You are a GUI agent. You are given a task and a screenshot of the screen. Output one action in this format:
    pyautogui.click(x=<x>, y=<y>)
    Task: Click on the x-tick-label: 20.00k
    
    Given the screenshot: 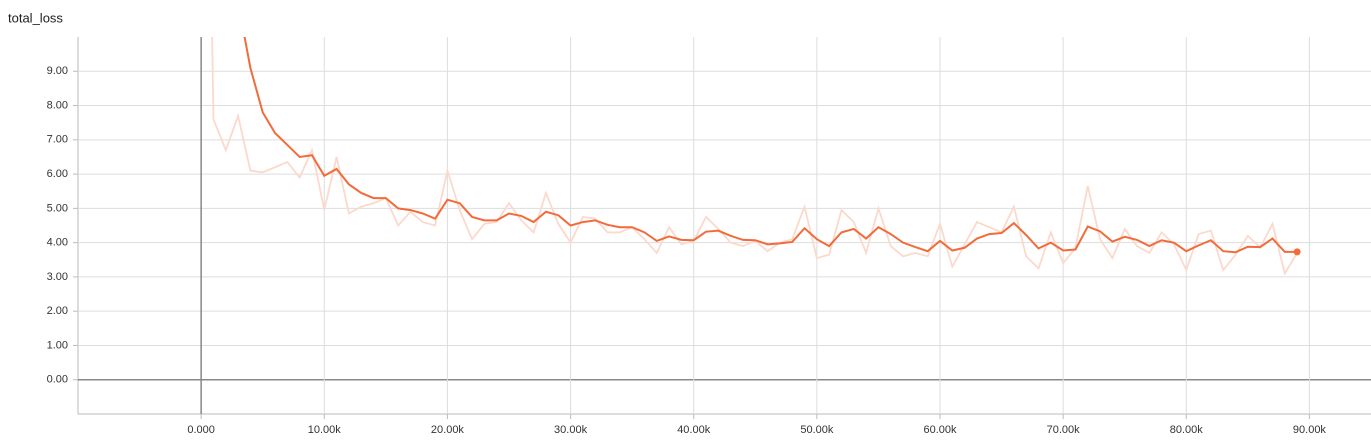 What is the action you would take?
    pyautogui.click(x=448, y=430)
    